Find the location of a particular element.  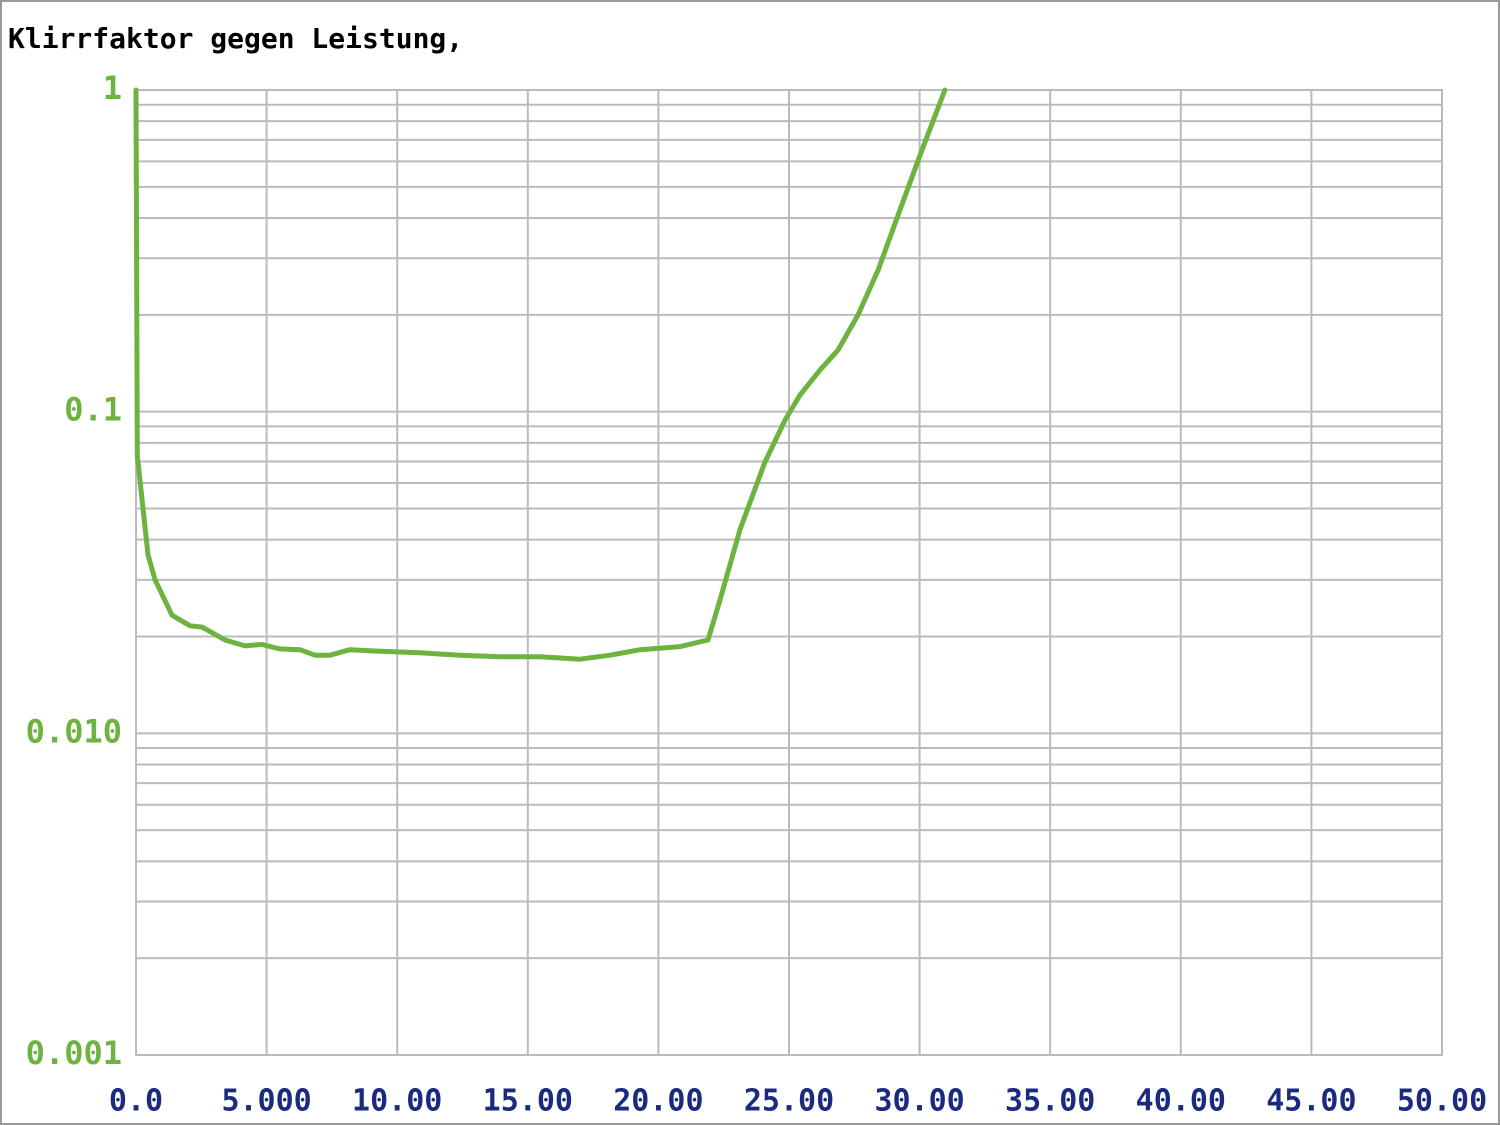

x-tick-label: 0.0 is located at coordinates (136, 1101).